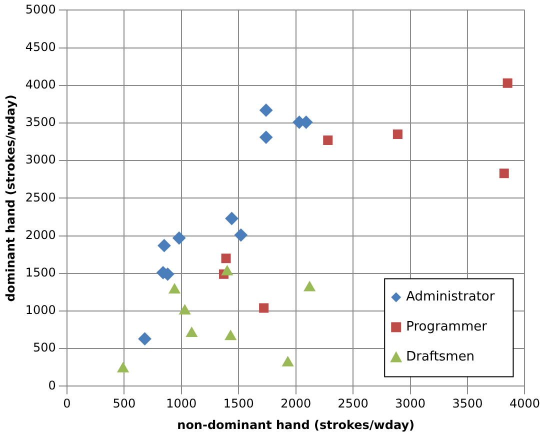 The width and height of the screenshot is (543, 437). I want to click on y-tick-label: 500, so click(44, 347).